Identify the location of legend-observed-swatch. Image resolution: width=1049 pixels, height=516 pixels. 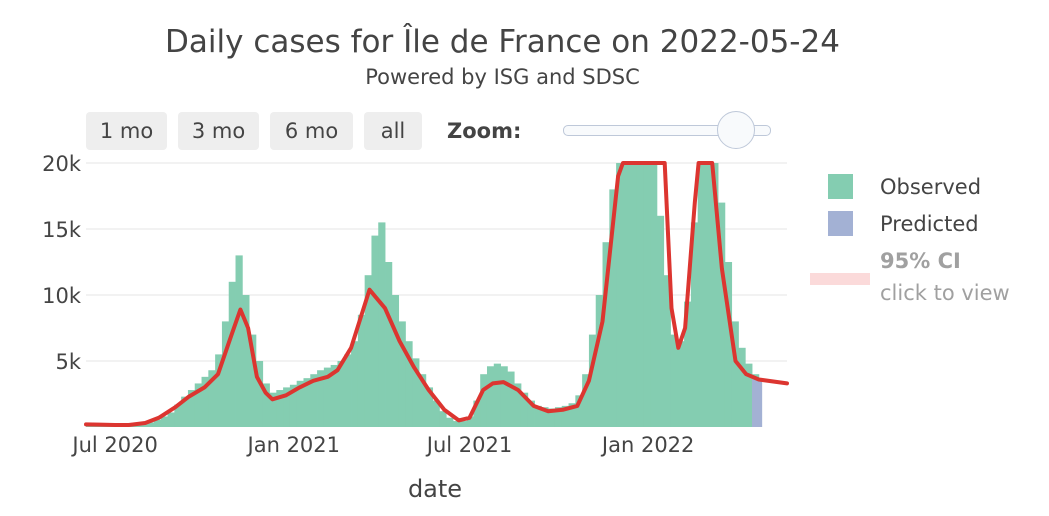
(840, 186).